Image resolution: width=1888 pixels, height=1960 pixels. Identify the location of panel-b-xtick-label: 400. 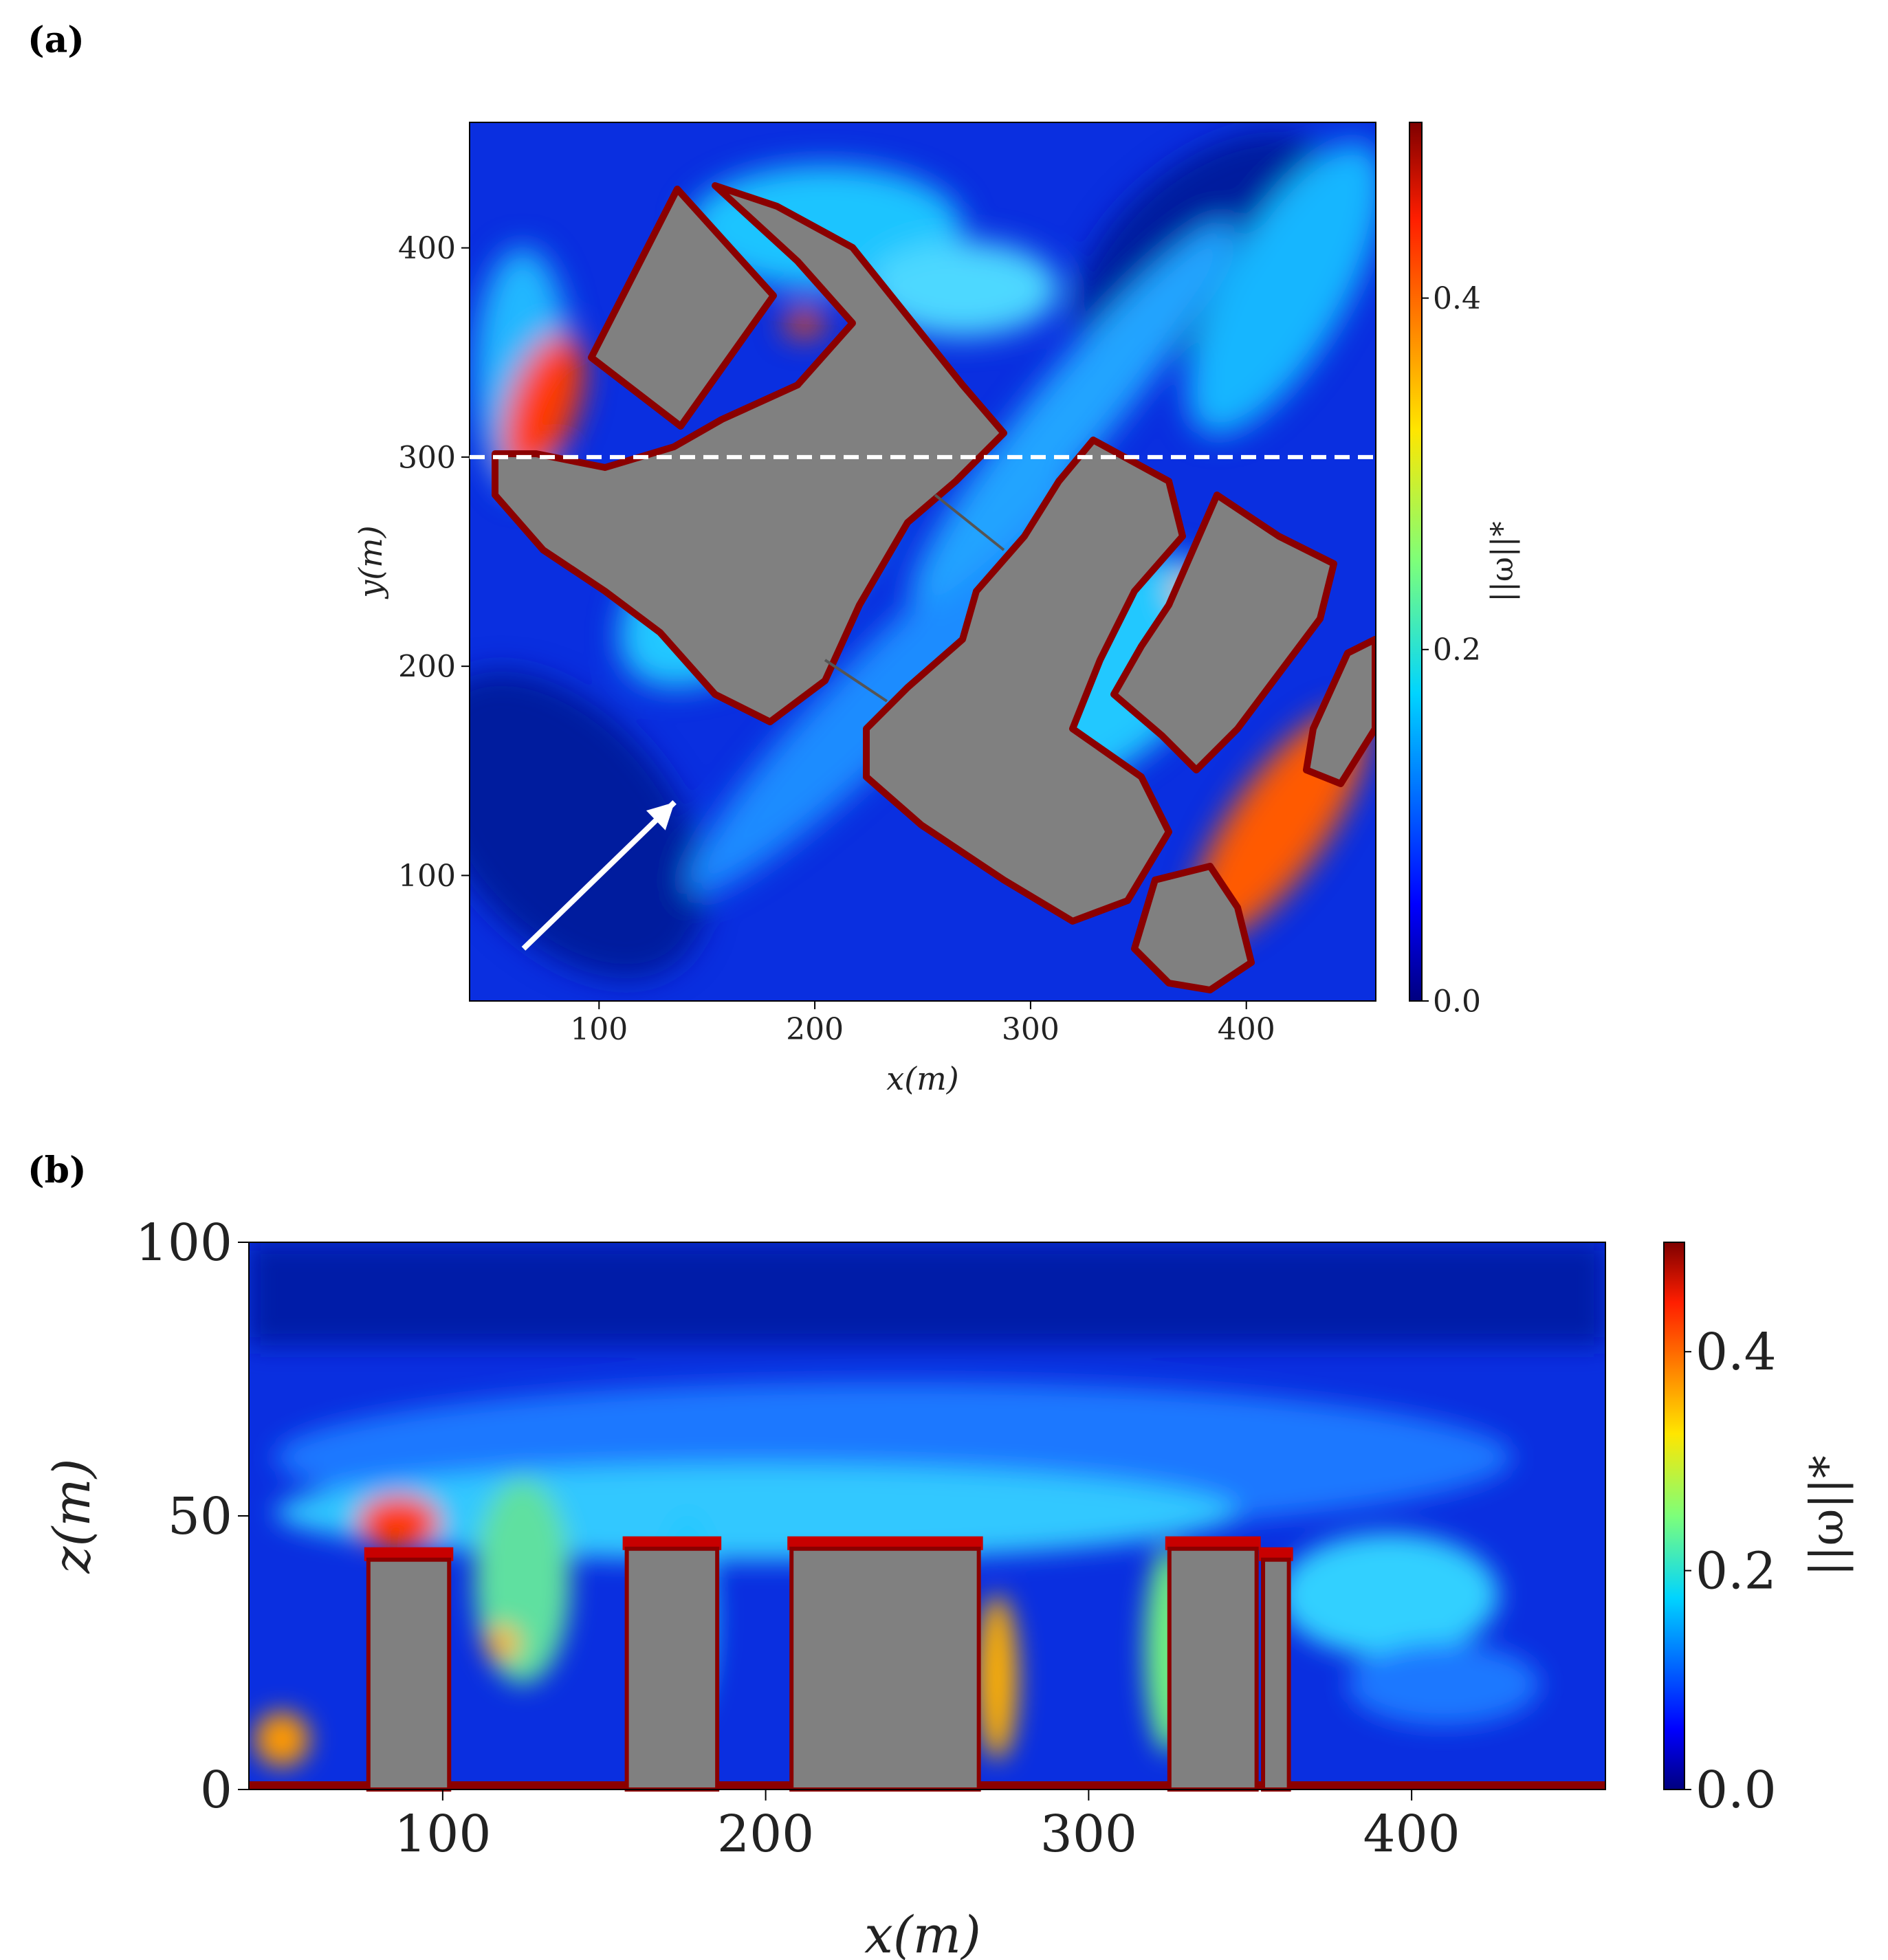
(1411, 1835).